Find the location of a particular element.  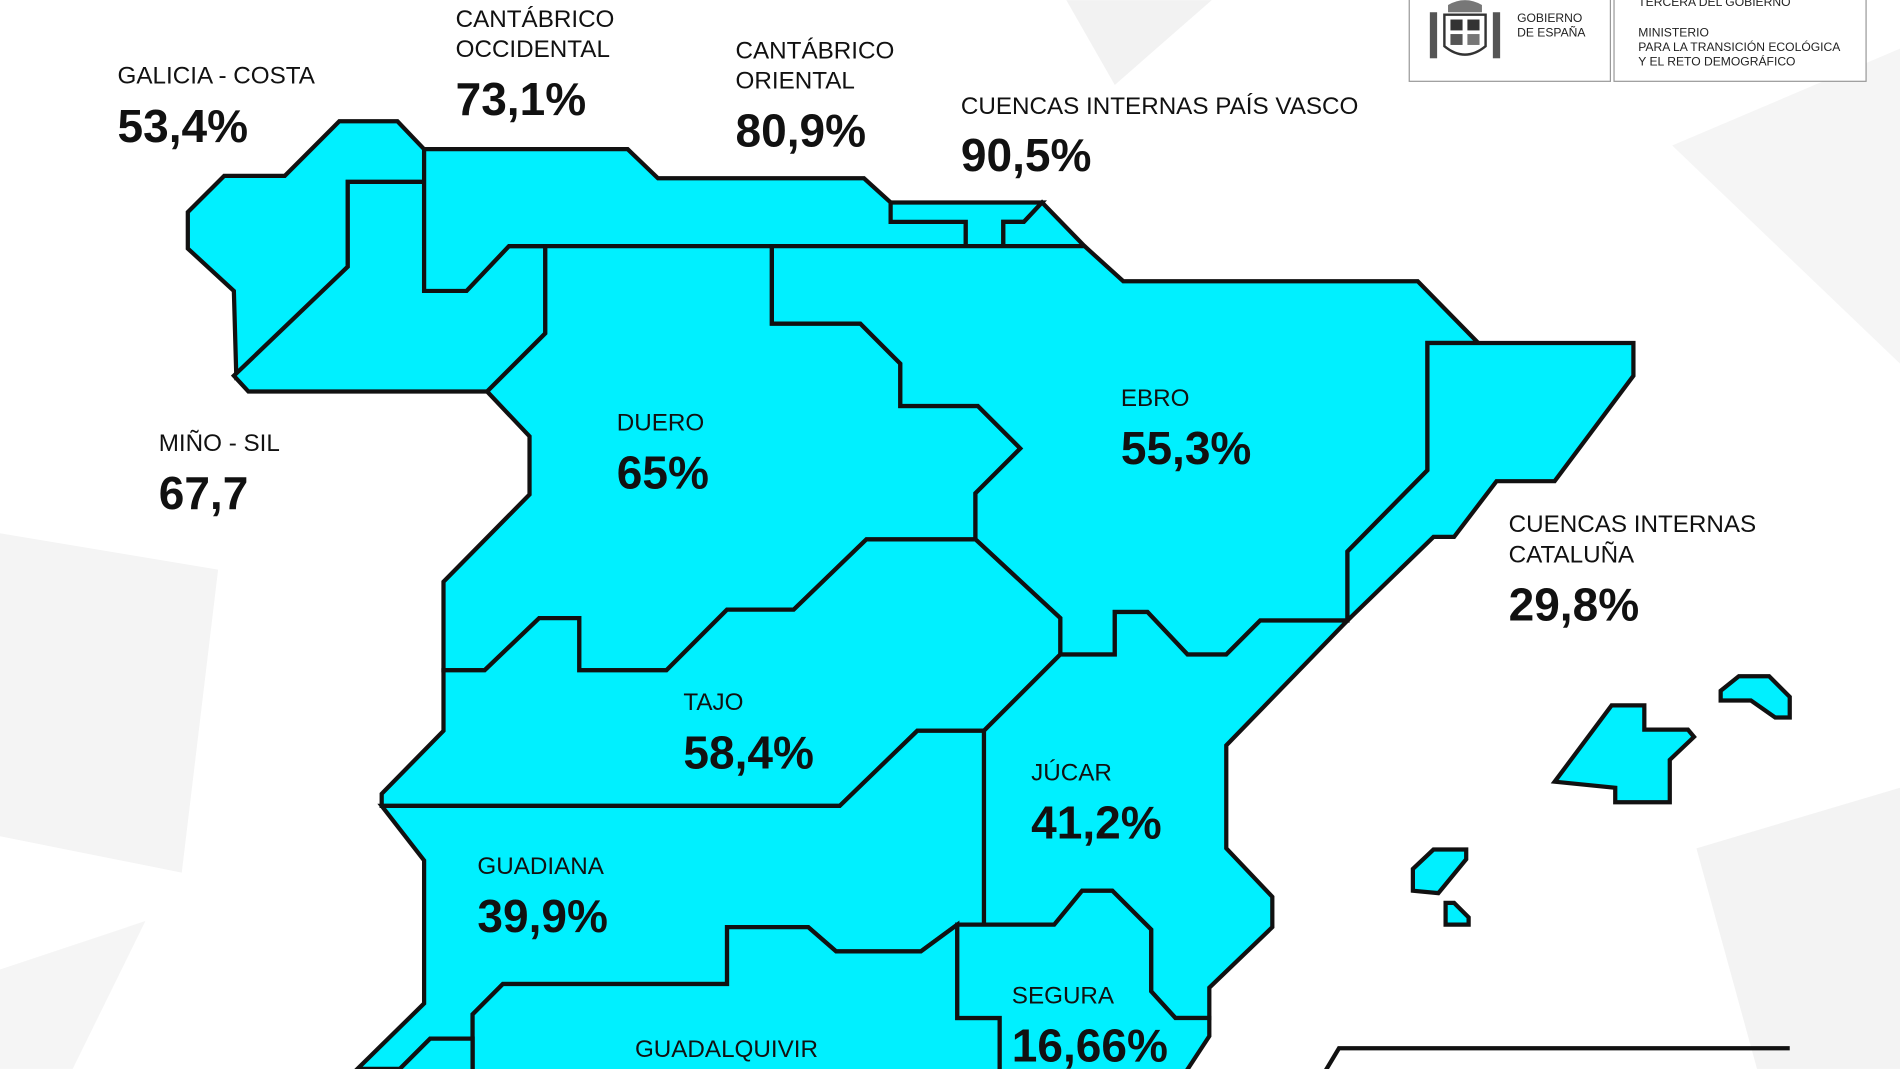

value-cantabrico-occidental: 73,1% is located at coordinates (521, 99).